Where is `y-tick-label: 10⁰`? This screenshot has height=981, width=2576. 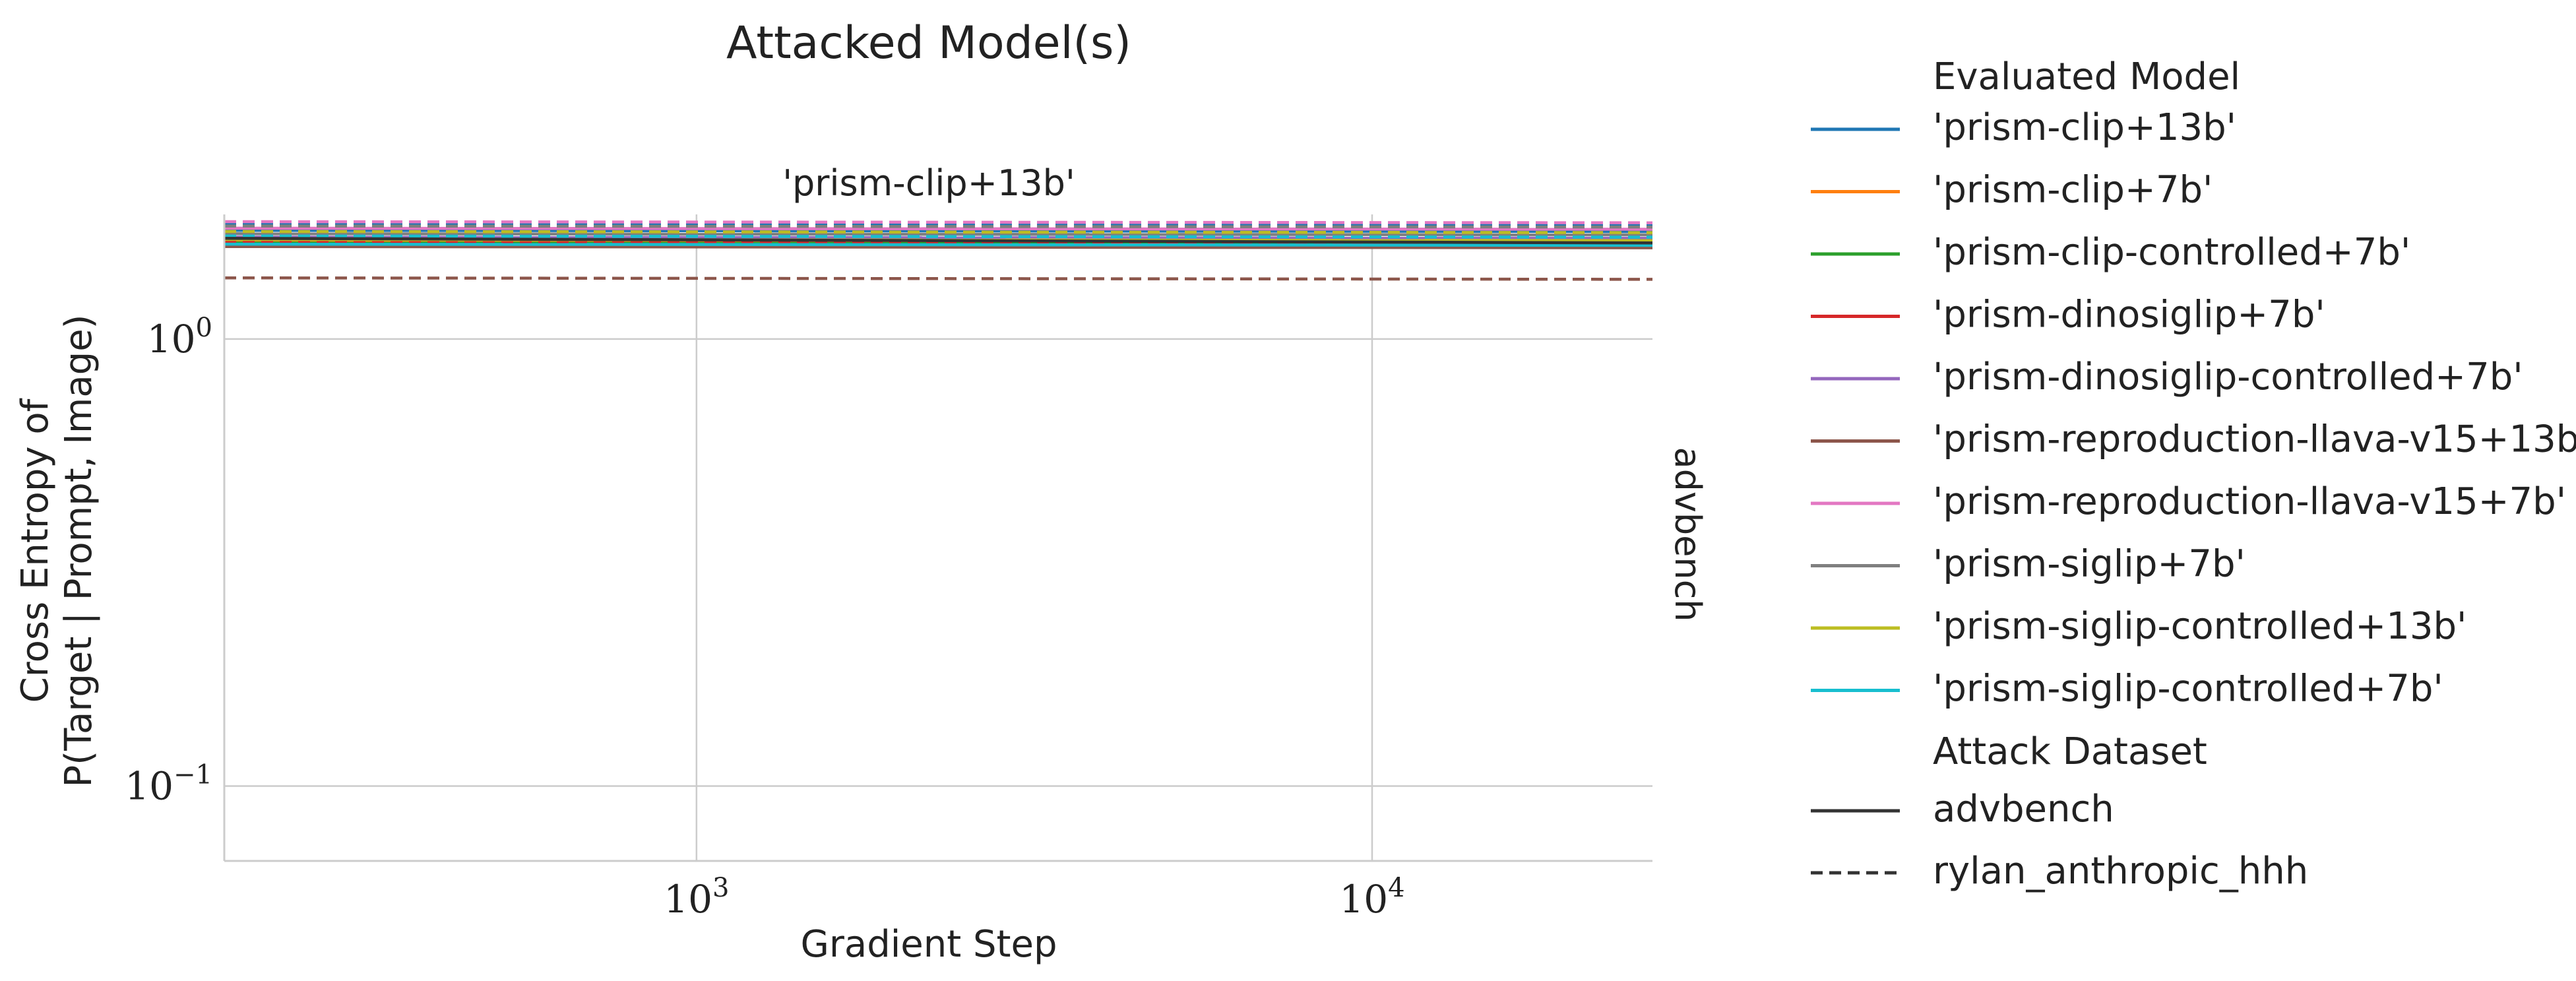
y-tick-label: 10⁰ is located at coordinates (179, 337).